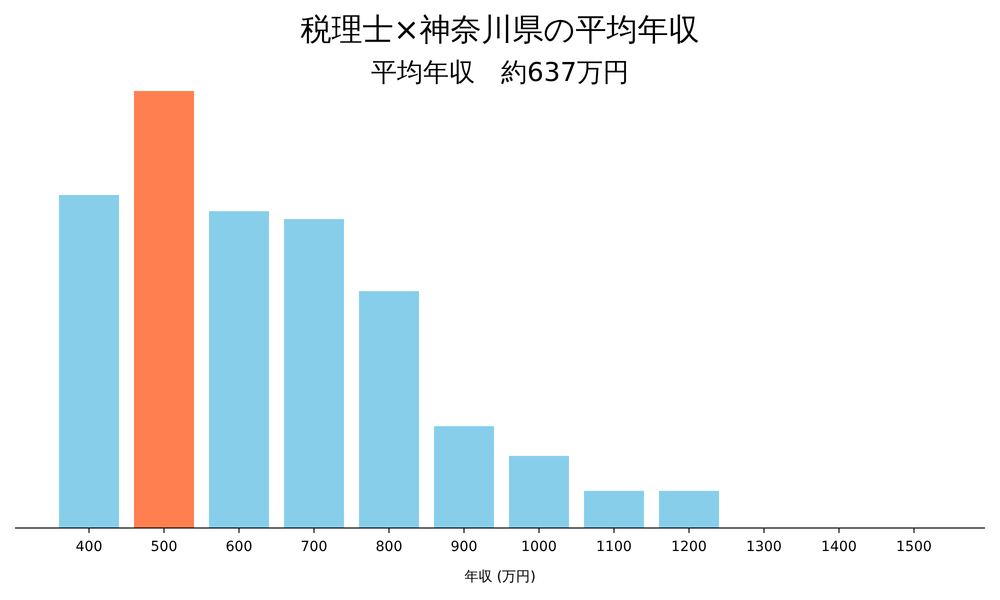 Image resolution: width=1000 pixels, height=600 pixels. What do you see at coordinates (689, 547) in the screenshot?
I see `x-tick-label: 1200` at bounding box center [689, 547].